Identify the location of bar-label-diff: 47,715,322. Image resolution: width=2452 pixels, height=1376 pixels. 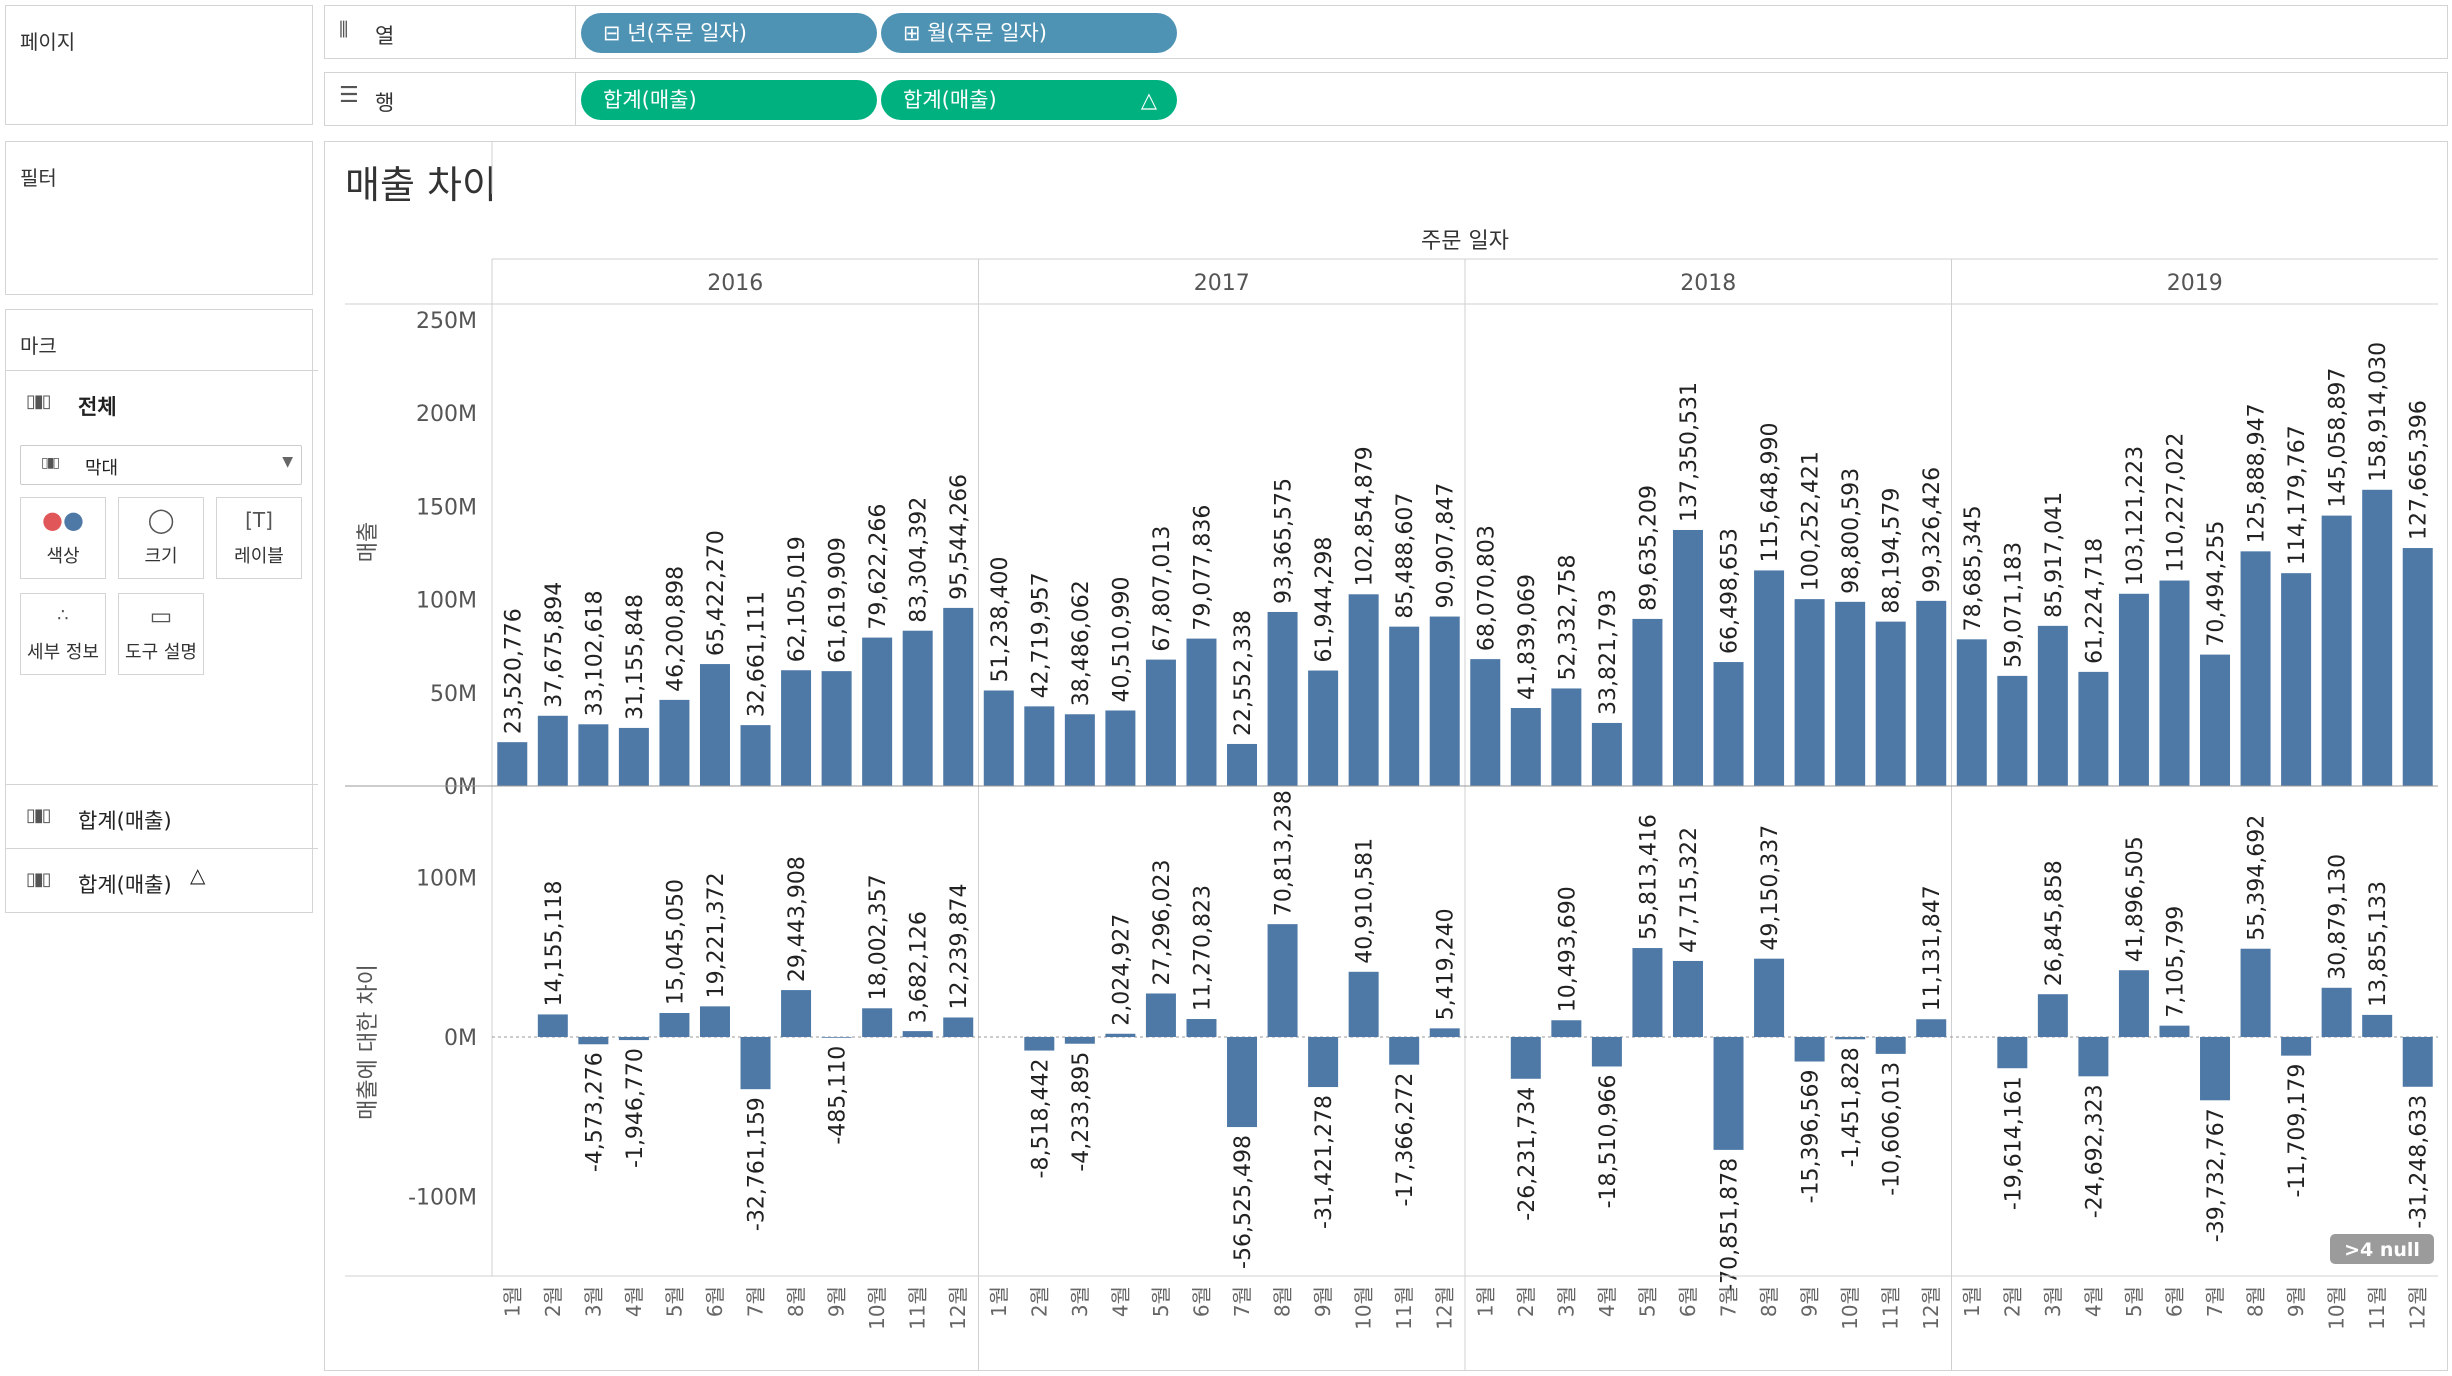
(1689, 890).